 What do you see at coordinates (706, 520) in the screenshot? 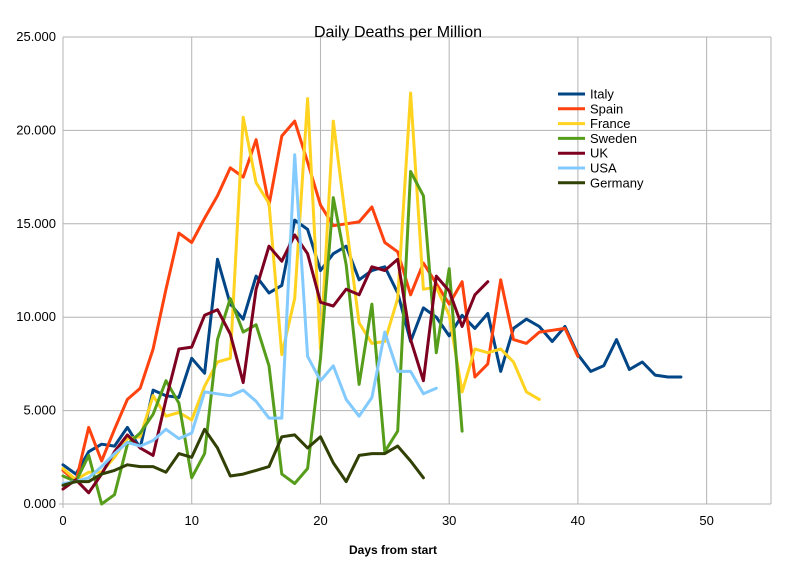
I see `x-tick-label: 50` at bounding box center [706, 520].